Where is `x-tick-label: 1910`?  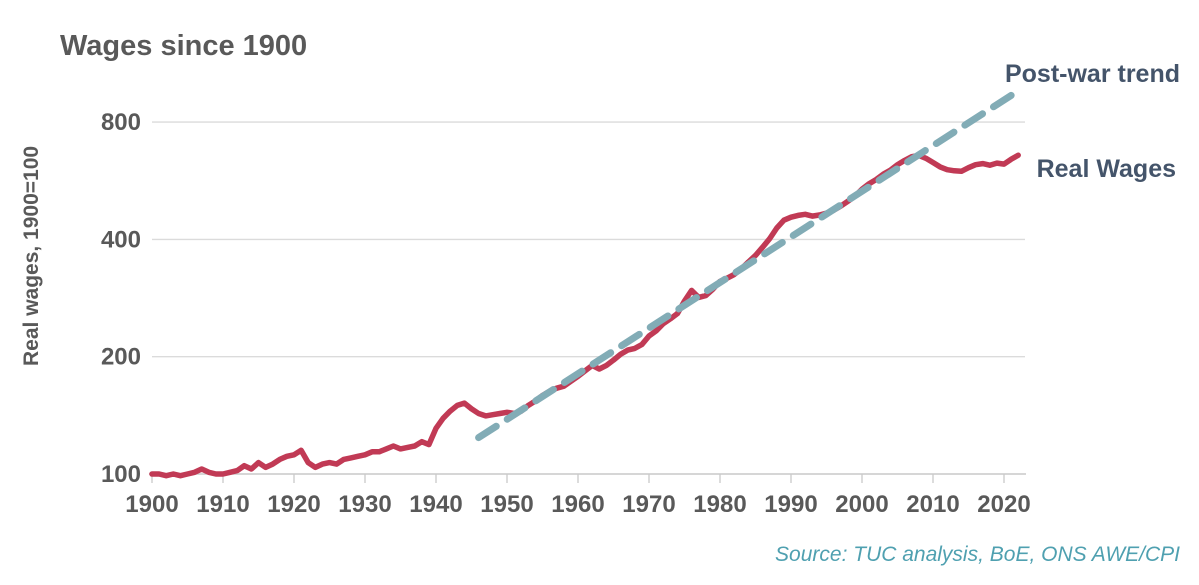 x-tick-label: 1910 is located at coordinates (222, 504).